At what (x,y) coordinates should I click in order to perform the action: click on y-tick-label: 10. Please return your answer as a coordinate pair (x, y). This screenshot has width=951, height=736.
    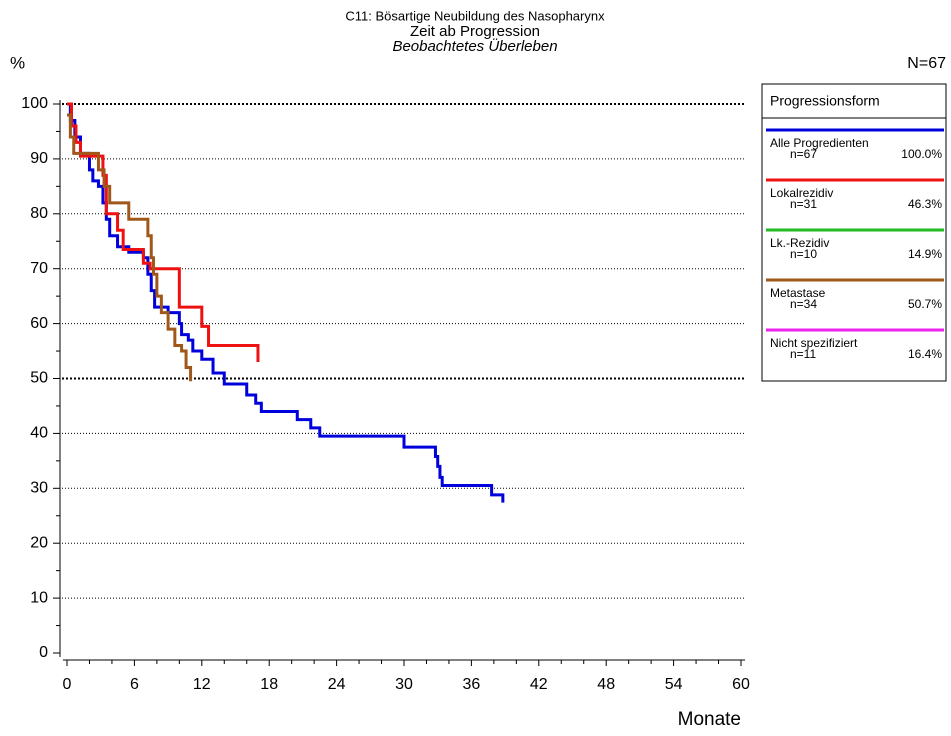
    Looking at the image, I should click on (39, 597).